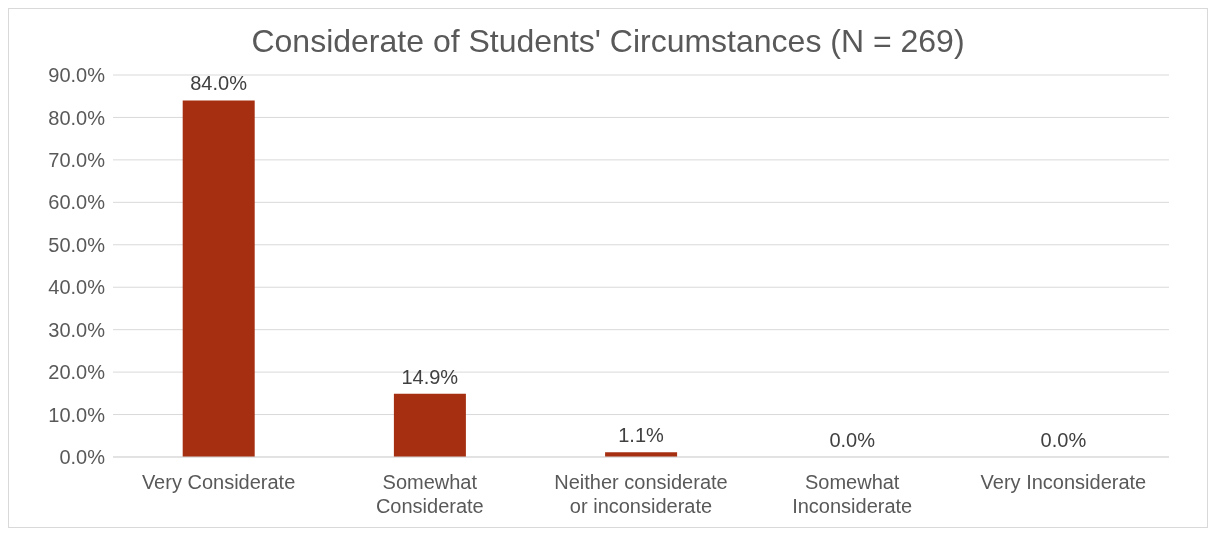 This screenshot has width=1217, height=536. What do you see at coordinates (429, 494) in the screenshot?
I see `x-tick-label: Somewhat Considerate` at bounding box center [429, 494].